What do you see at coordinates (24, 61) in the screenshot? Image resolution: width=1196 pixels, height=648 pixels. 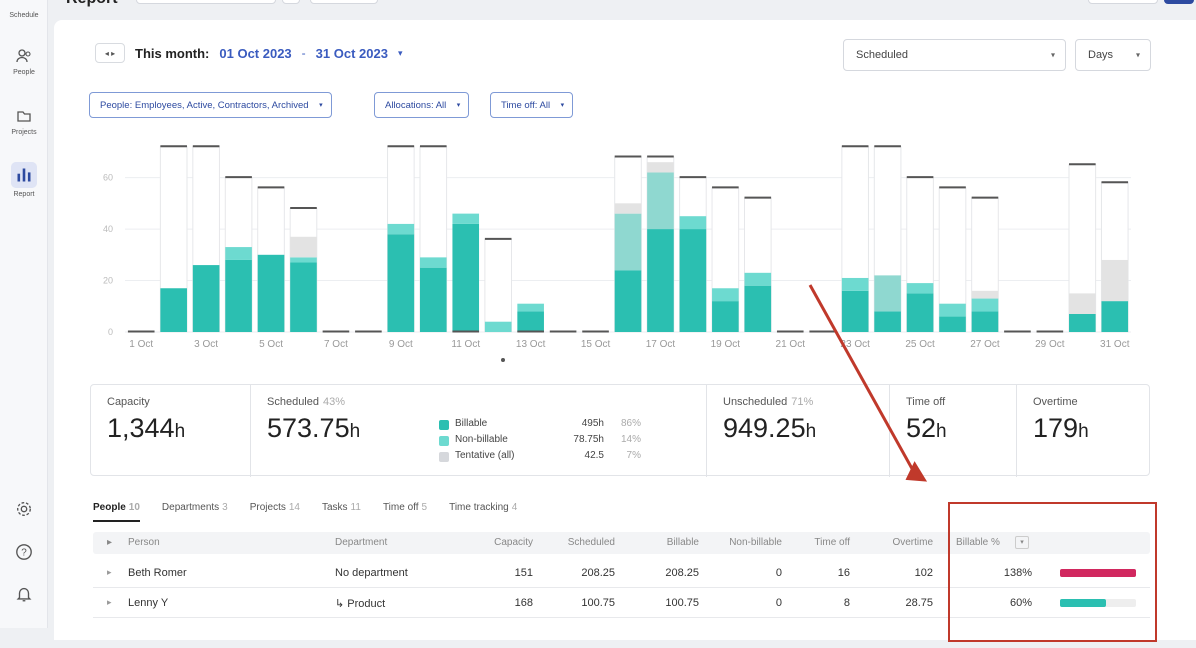 I see `sidebar-item-people: People` at bounding box center [24, 61].